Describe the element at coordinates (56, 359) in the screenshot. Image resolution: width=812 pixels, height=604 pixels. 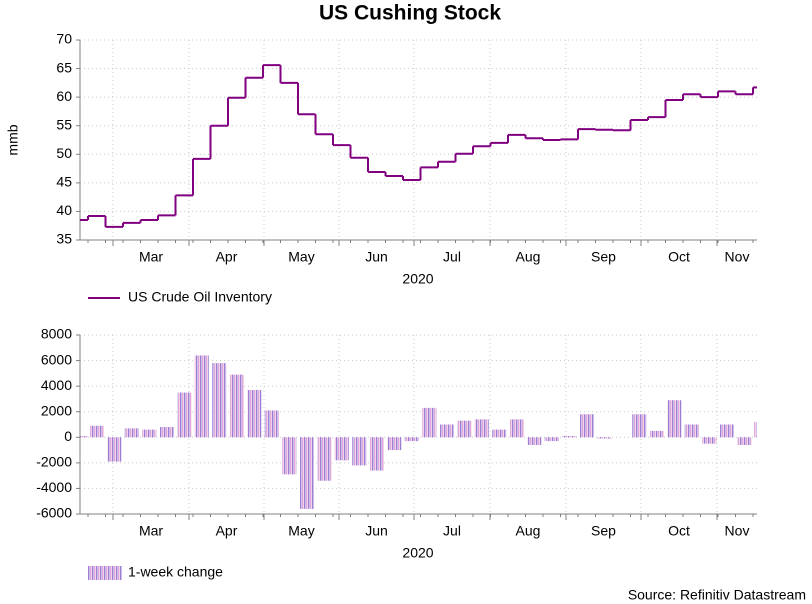
I see `y-tick-label: 6000` at that location.